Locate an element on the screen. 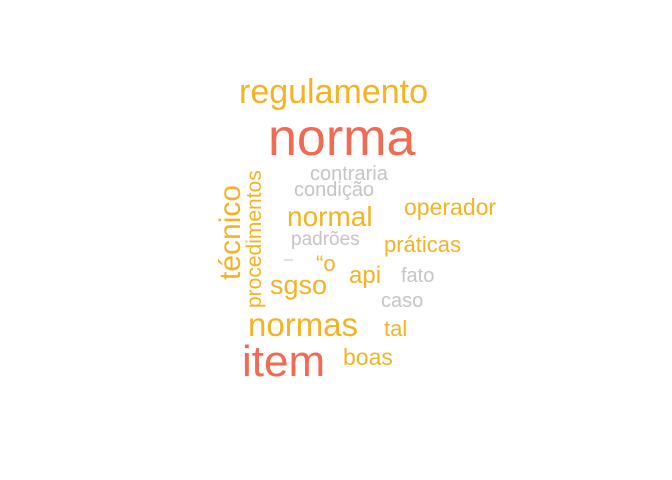 This screenshot has width=672, height=480. word-tecnico: técnico is located at coordinates (230, 232).